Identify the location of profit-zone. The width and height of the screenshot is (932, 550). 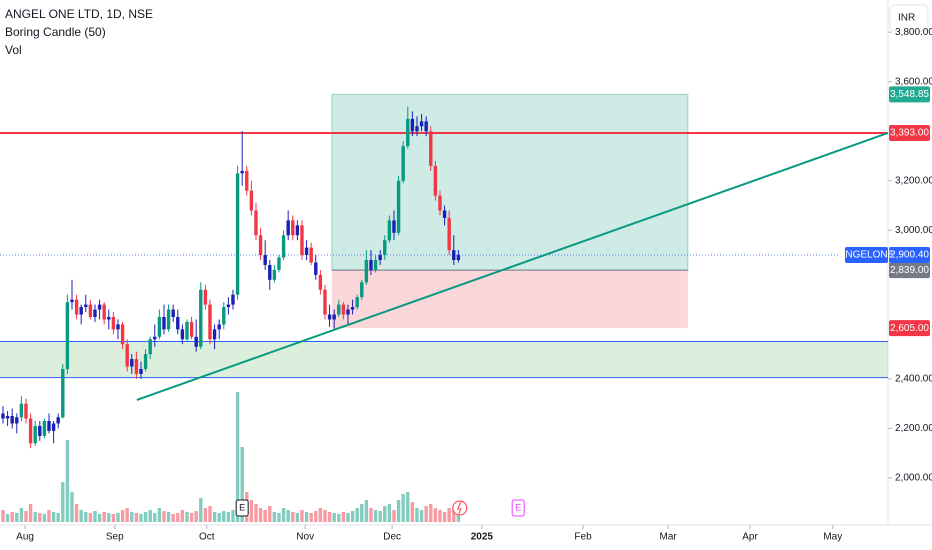
(510, 182).